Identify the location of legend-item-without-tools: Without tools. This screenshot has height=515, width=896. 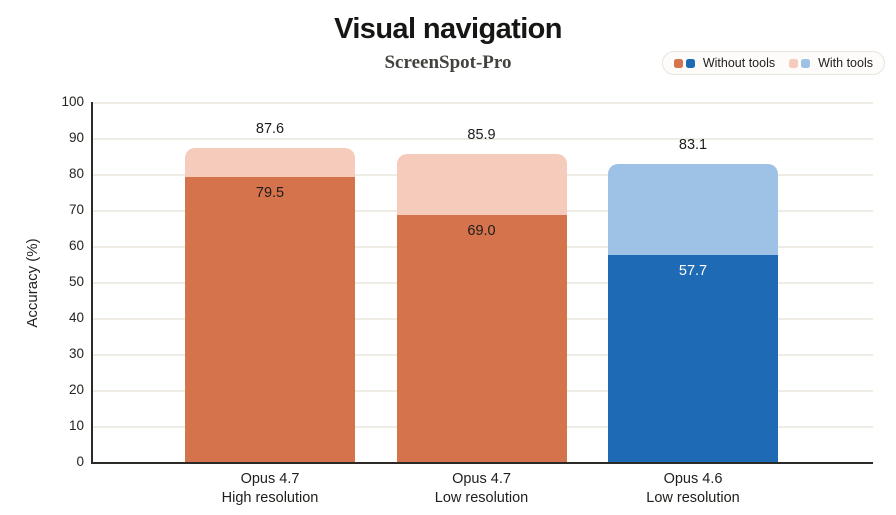
(724, 63).